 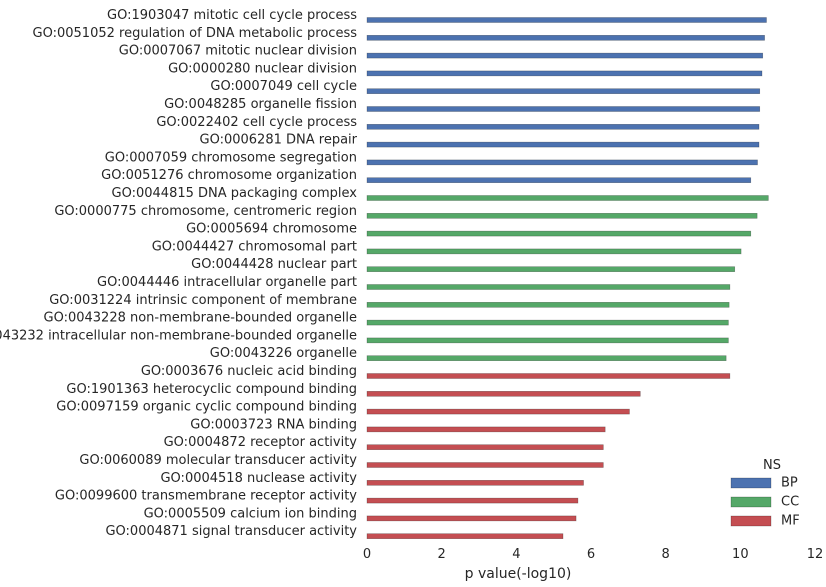 What do you see at coordinates (740, 554) in the screenshot?
I see `x-tick-label: 10` at bounding box center [740, 554].